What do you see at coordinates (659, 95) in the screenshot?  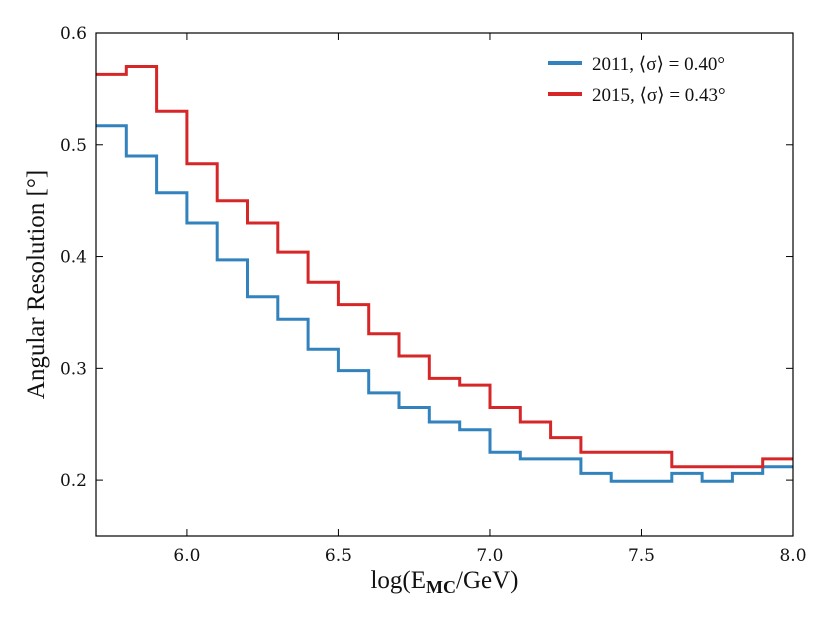 I see `legend-label-1: 2015, ⟨σ⟩ = 0.43°` at bounding box center [659, 95].